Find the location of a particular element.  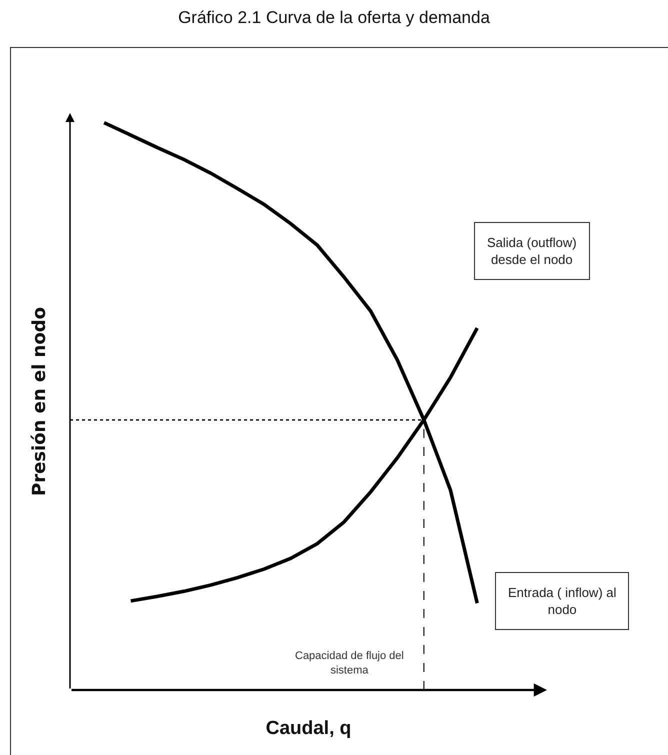

y-axis-title: Presión en el nodo is located at coordinates (39, 401).